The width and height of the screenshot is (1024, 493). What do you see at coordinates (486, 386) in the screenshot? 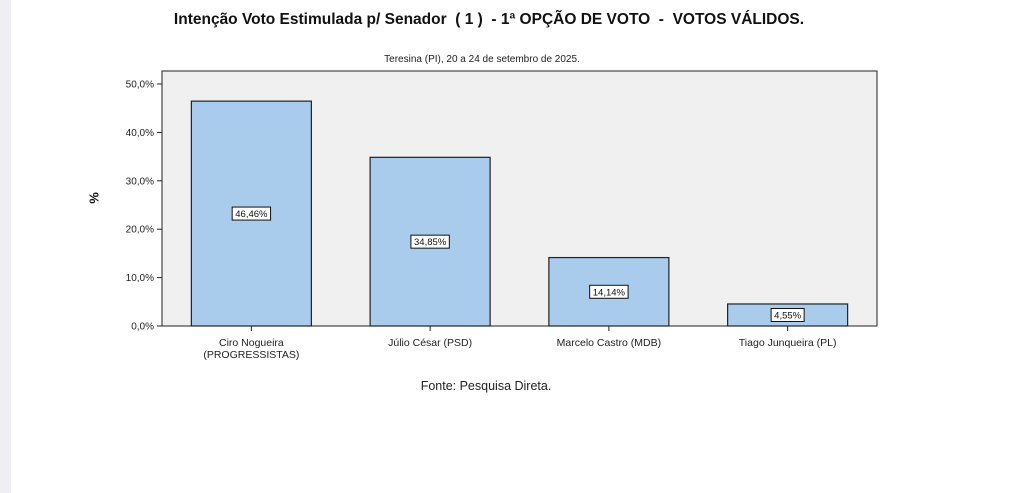
I see `source-note: Fonte: Pesquisa Direta.` at bounding box center [486, 386].